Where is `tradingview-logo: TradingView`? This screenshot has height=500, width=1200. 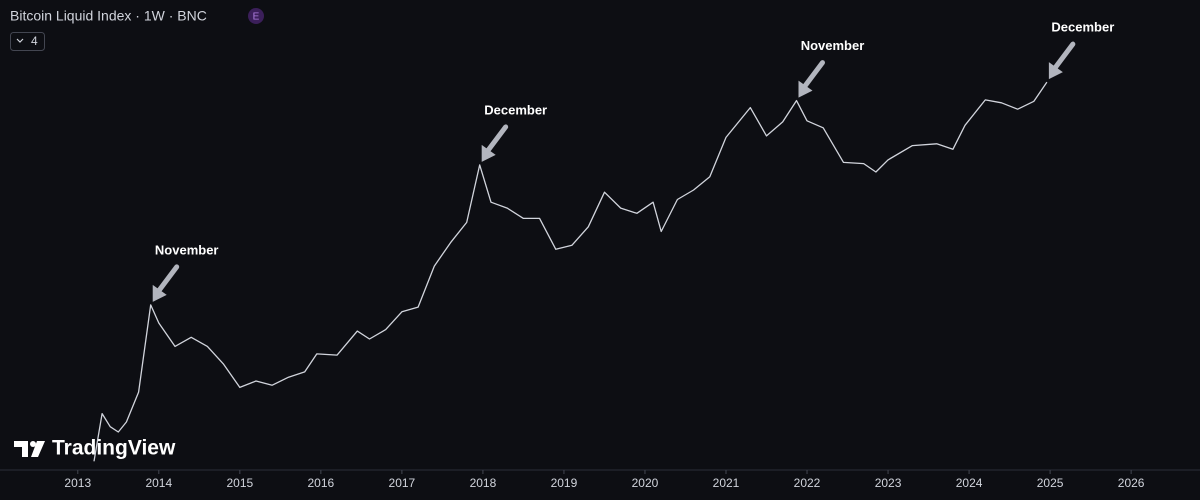 tradingview-logo: TradingView is located at coordinates (95, 448).